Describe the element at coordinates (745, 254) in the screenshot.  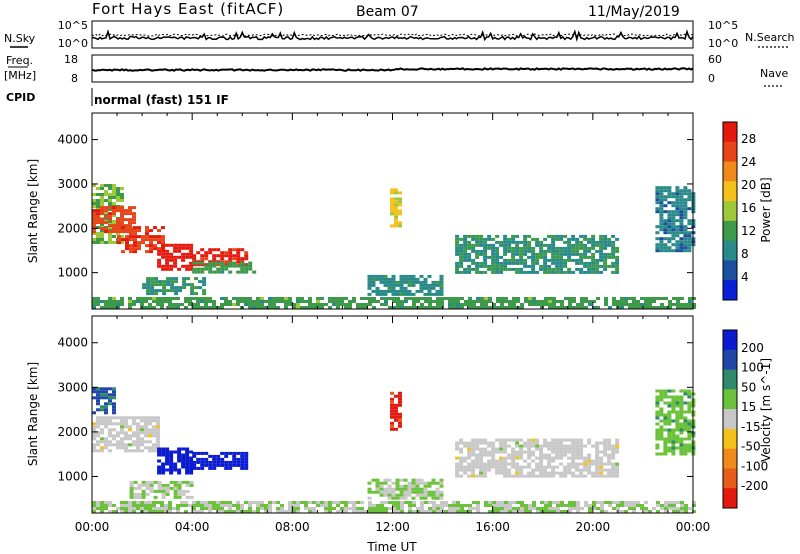
I see `colorbar-tick-label: 8` at that location.